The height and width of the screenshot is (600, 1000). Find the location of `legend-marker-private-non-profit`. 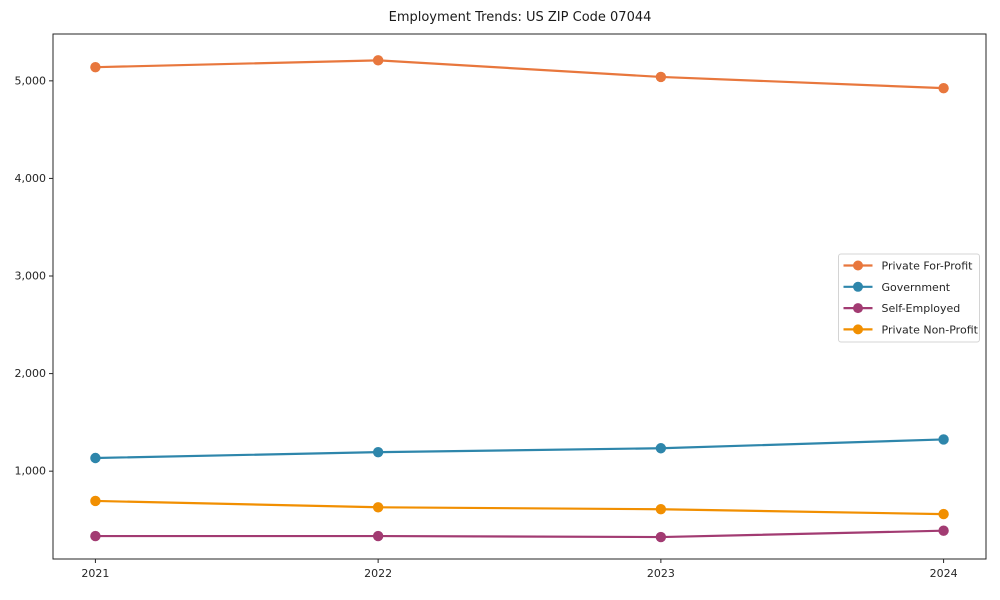

legend-marker-private-non-profit is located at coordinates (858, 329).